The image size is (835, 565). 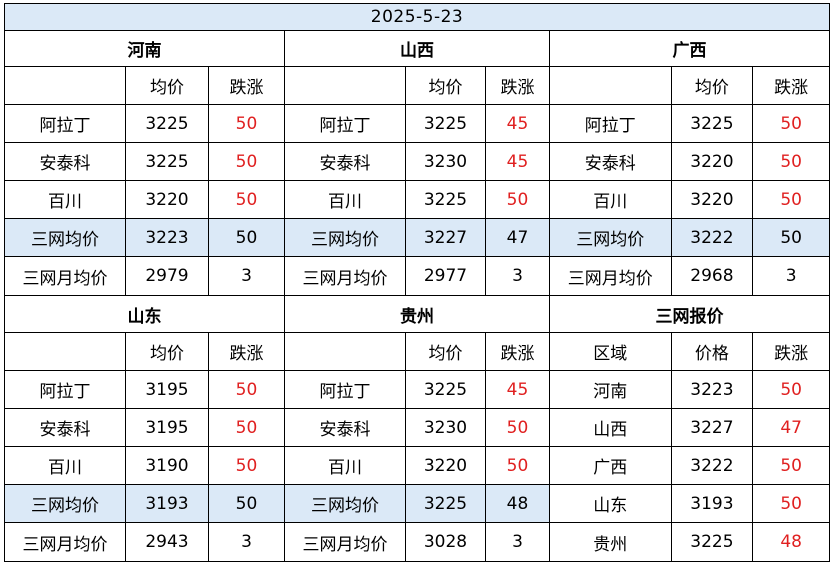 I want to click on table-row: 三网均价 3227 47, so click(x=417, y=238).